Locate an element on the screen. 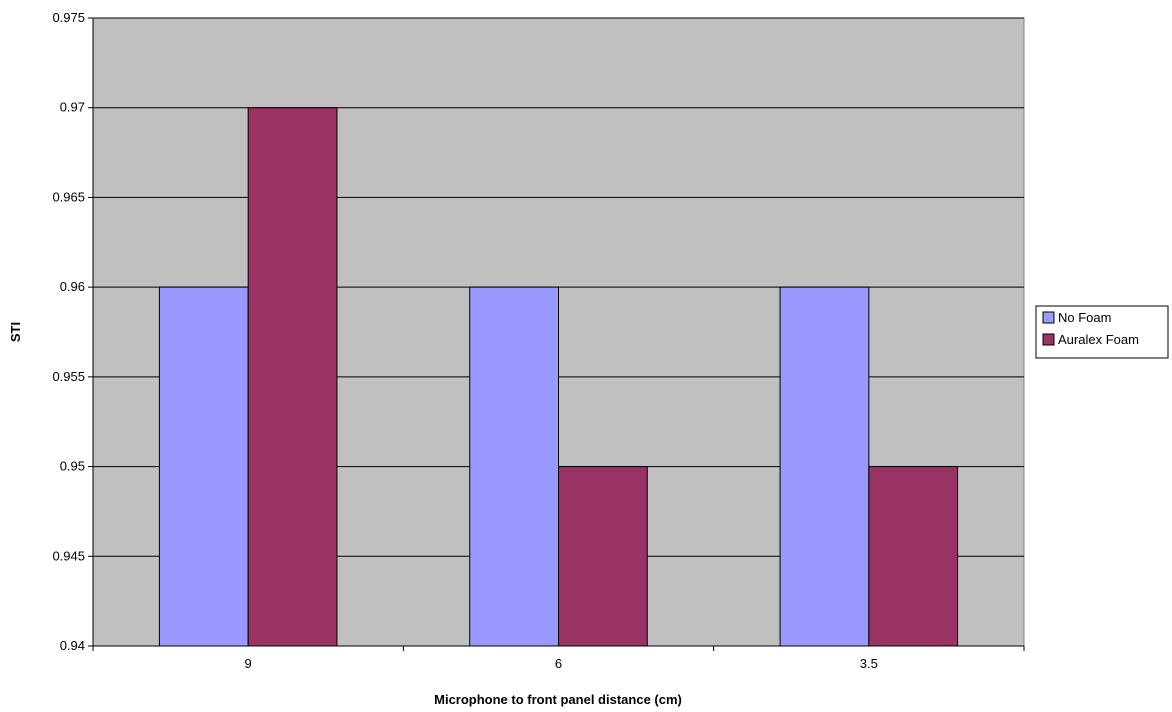 The width and height of the screenshot is (1172, 712). x-tick-label: 3.5 is located at coordinates (869, 663).